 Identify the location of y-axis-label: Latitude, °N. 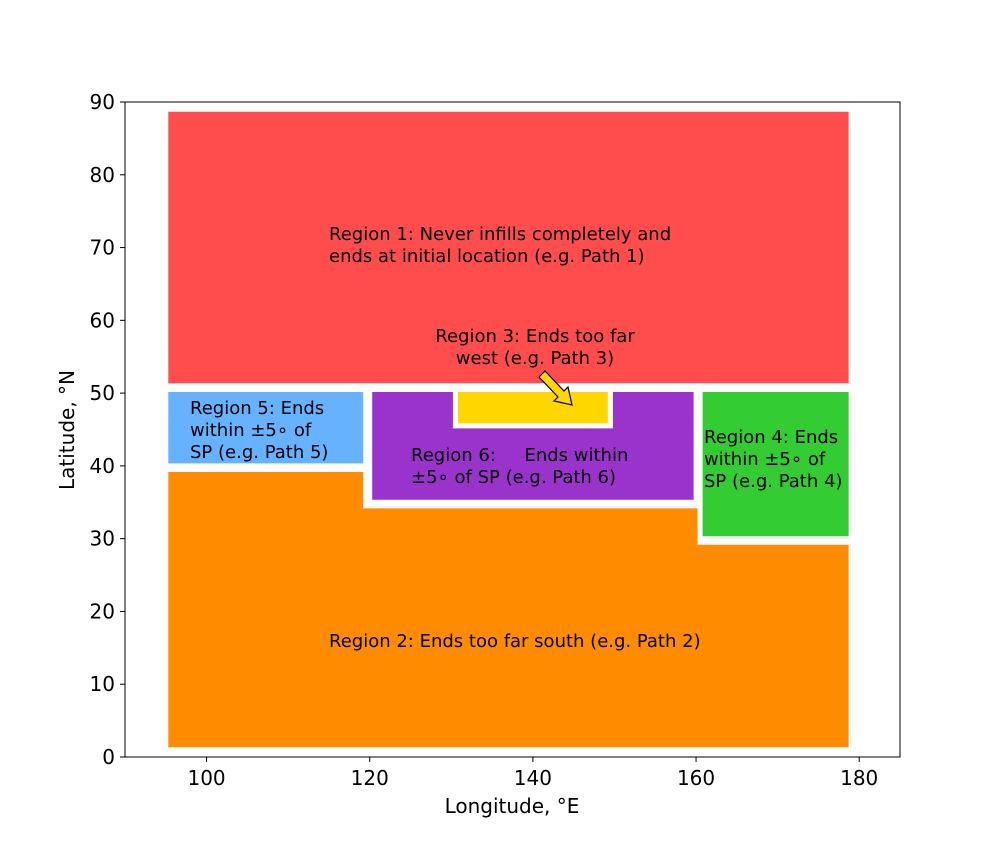
(67, 430).